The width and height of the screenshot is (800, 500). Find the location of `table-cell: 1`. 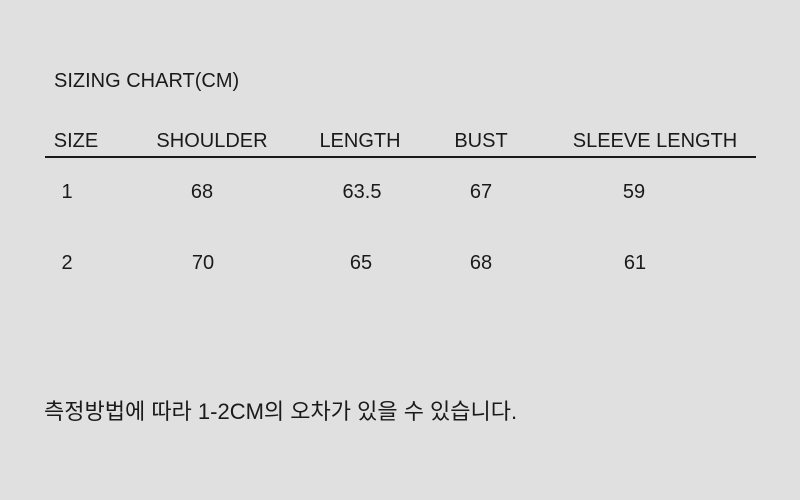

table-cell: 1 is located at coordinates (67, 192).